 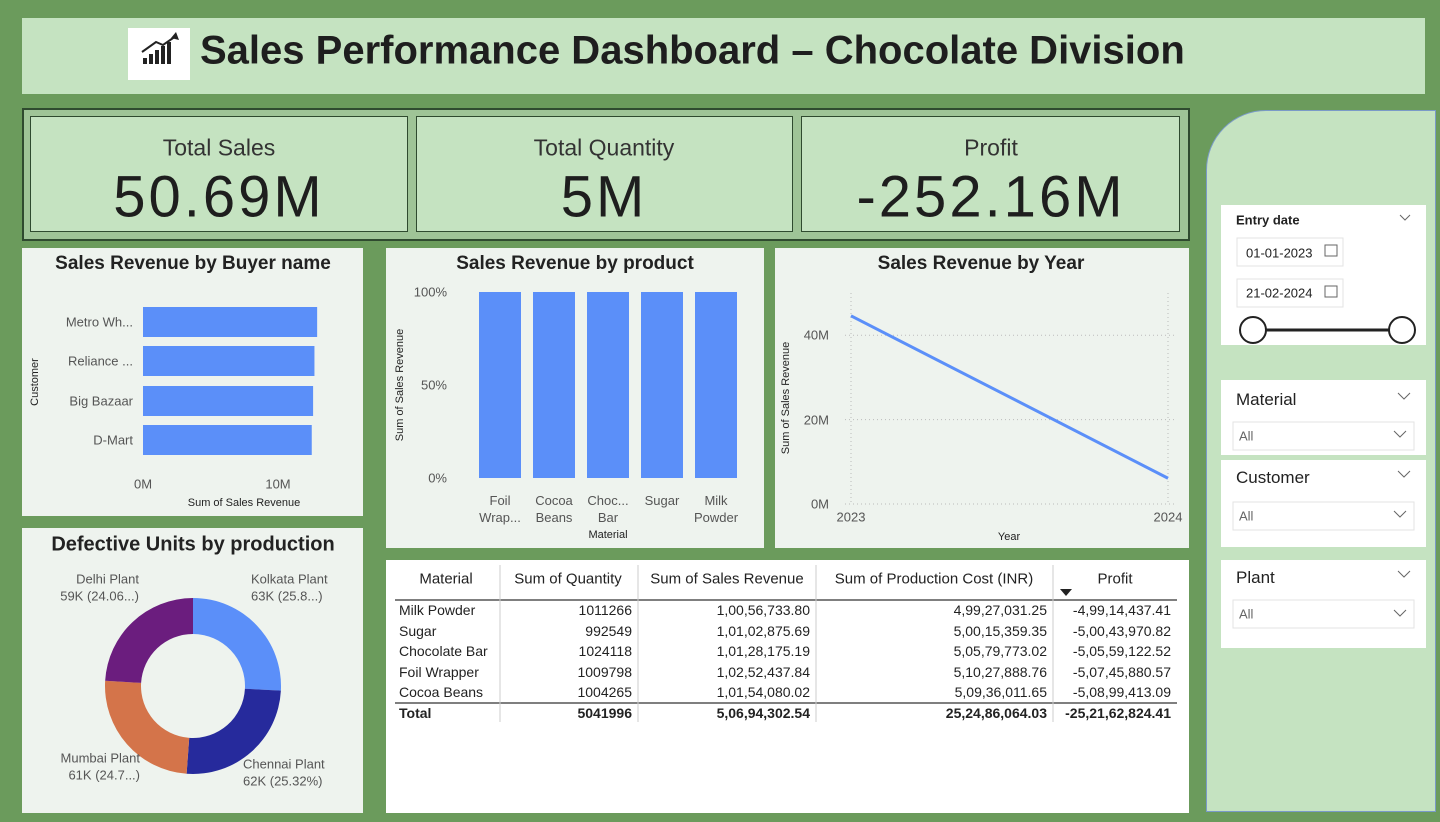 What do you see at coordinates (107, 579) in the screenshot?
I see `slice-label: Delhi Plant` at bounding box center [107, 579].